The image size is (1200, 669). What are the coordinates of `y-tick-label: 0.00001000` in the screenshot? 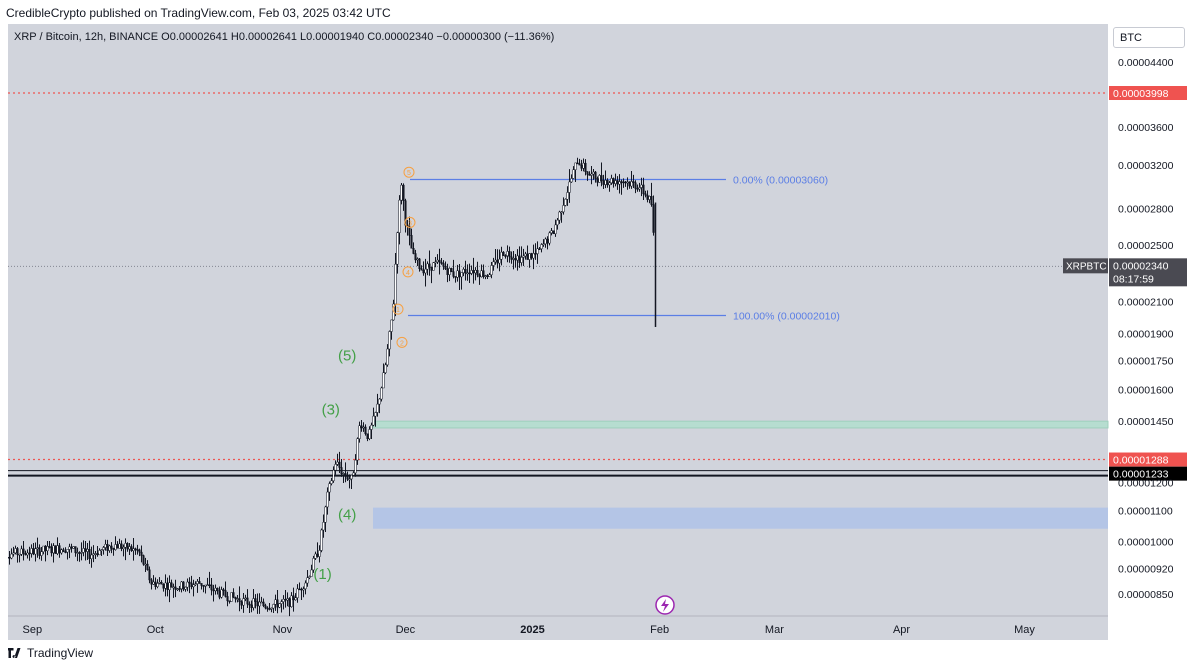 It's located at (1146, 542).